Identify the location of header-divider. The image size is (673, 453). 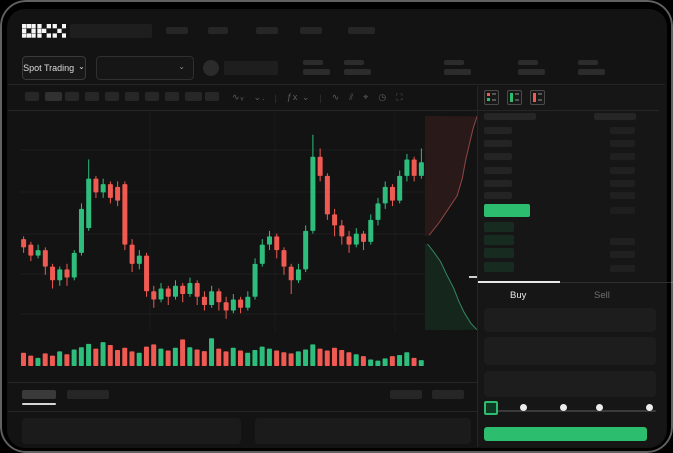
(336, 84).